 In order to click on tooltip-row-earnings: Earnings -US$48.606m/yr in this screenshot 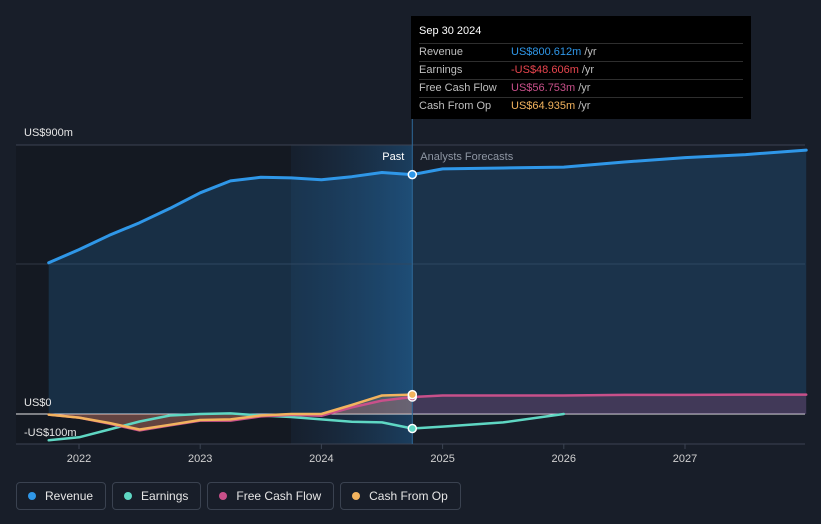, I will do `click(581, 70)`.